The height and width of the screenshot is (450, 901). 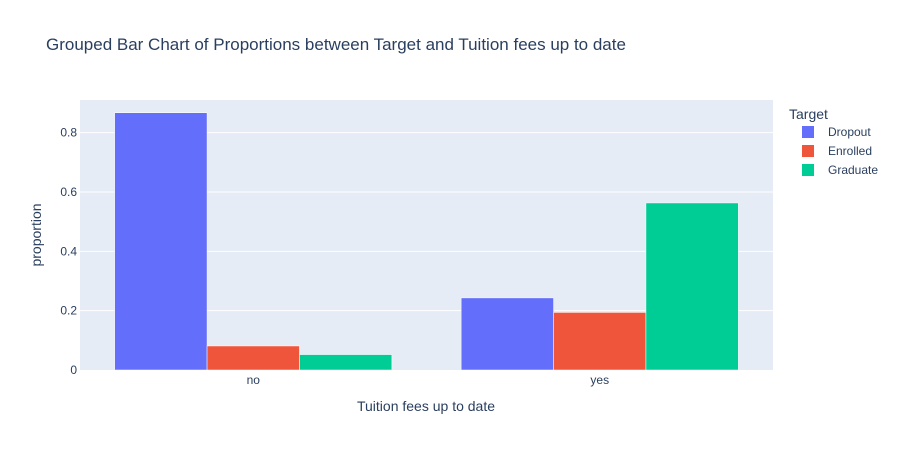 What do you see at coordinates (68, 133) in the screenshot?
I see `y-tick-label: 0.8` at bounding box center [68, 133].